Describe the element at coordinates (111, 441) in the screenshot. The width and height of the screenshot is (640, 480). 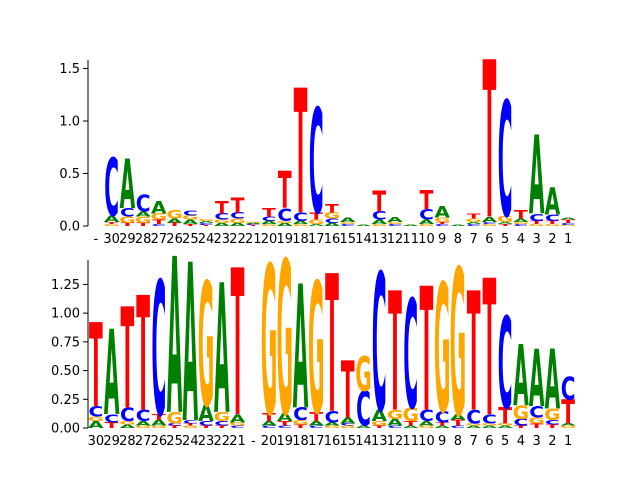
I see `x-tick-label: 29` at that location.